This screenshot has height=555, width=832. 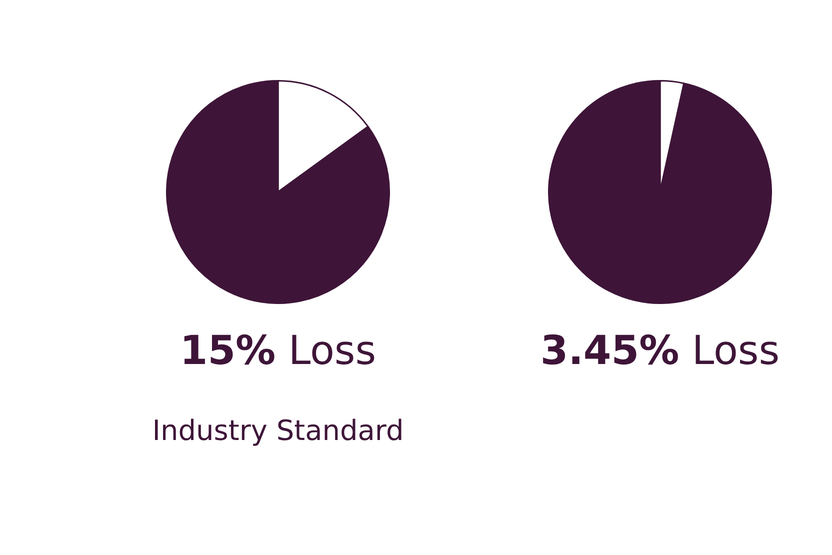 I want to click on text: 15% Loss, so click(x=278, y=351).